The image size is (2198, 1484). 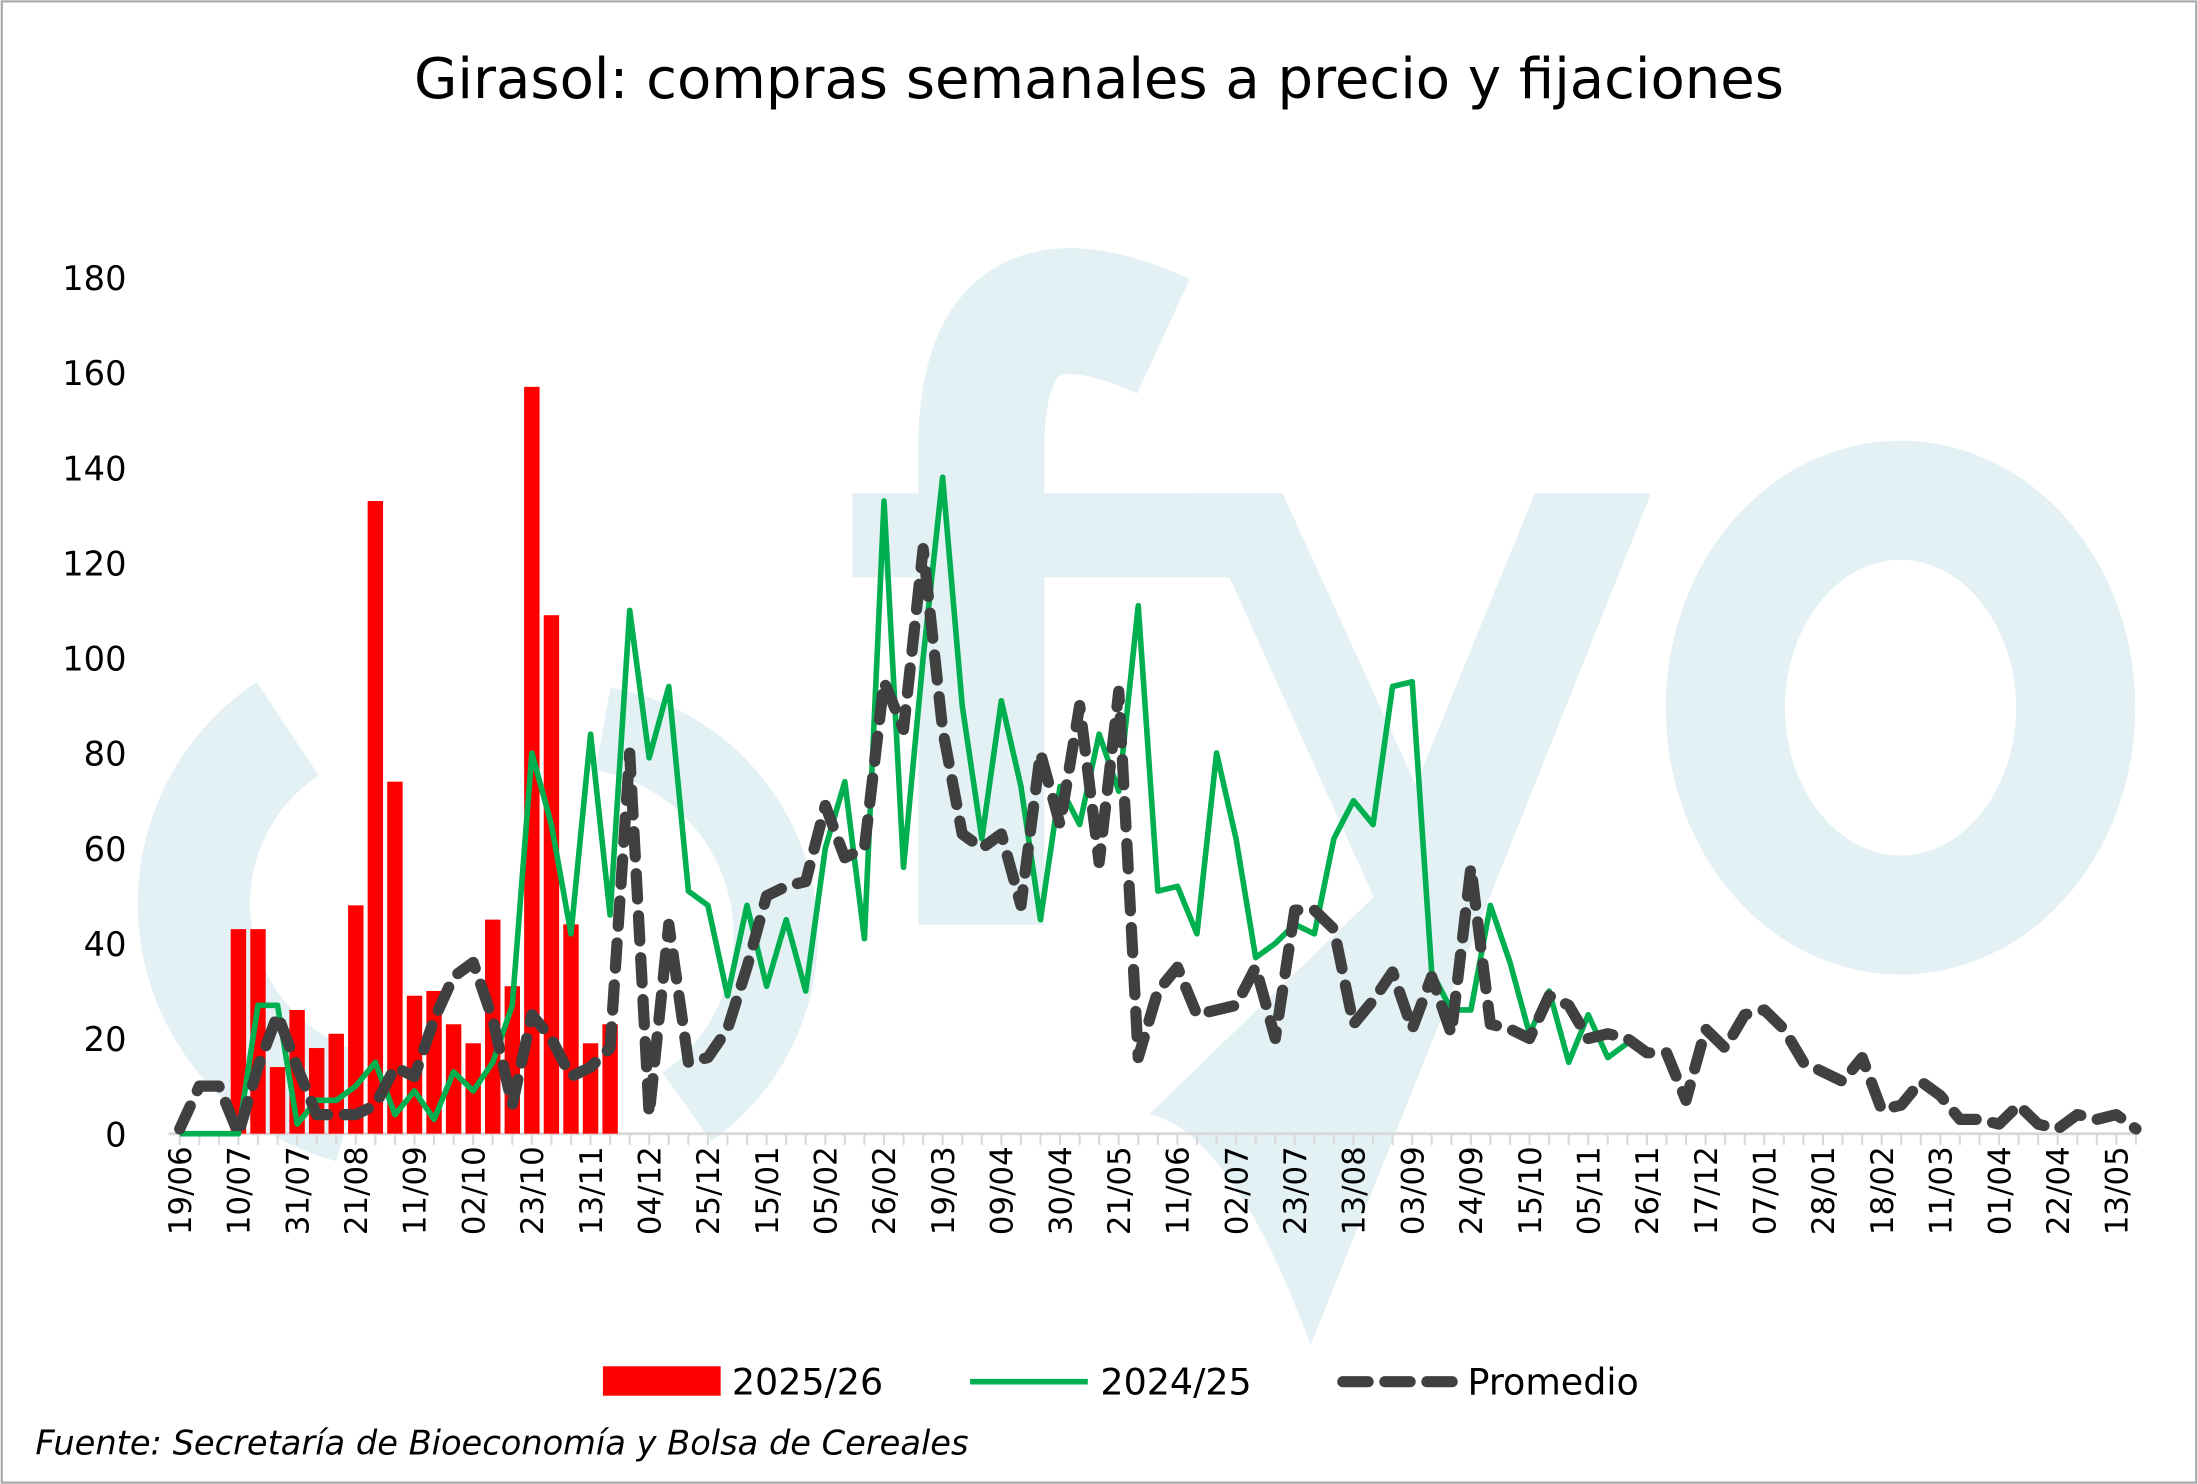 I want to click on watermark-letter-f, so click(x=1054, y=586).